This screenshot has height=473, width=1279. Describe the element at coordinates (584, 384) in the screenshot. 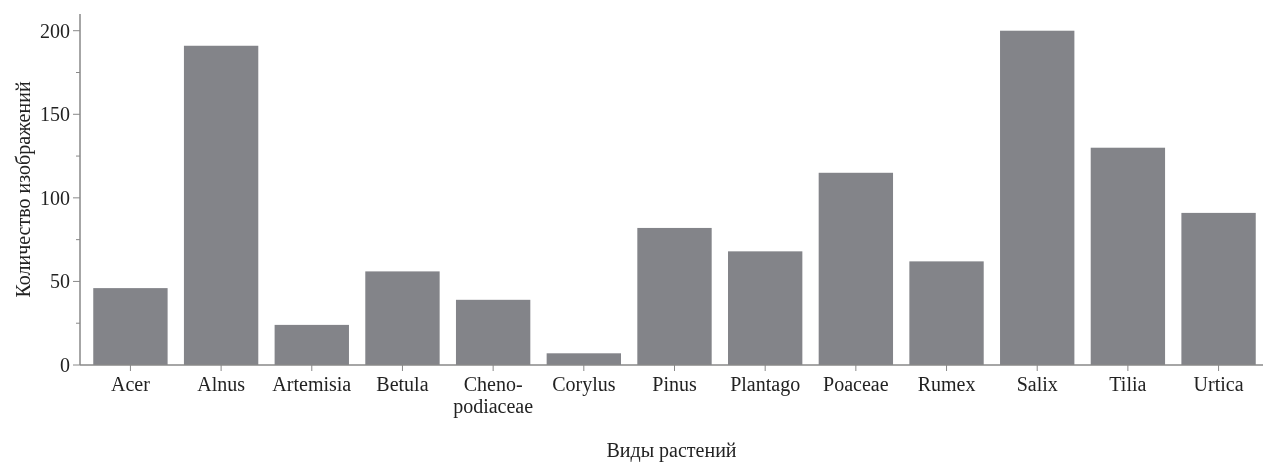

I see `x-tick-label: Corylus` at that location.